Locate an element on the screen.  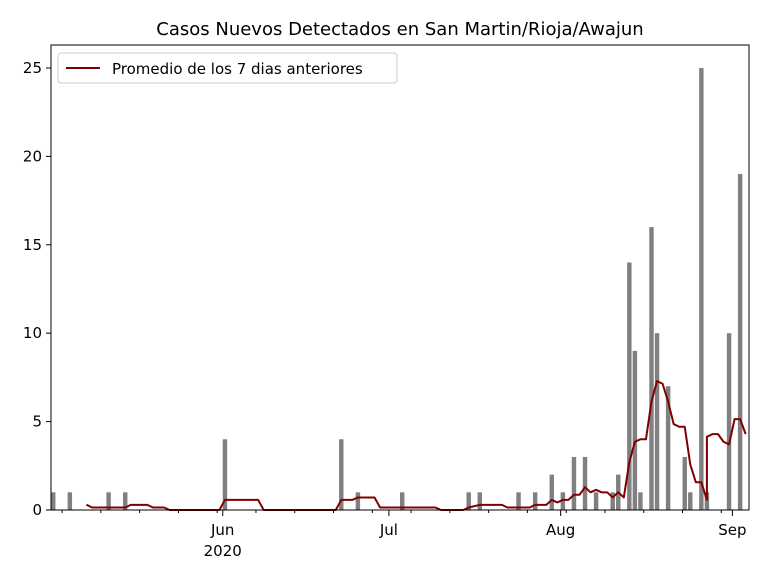
y-tick-label: 25 is located at coordinates (32, 68).